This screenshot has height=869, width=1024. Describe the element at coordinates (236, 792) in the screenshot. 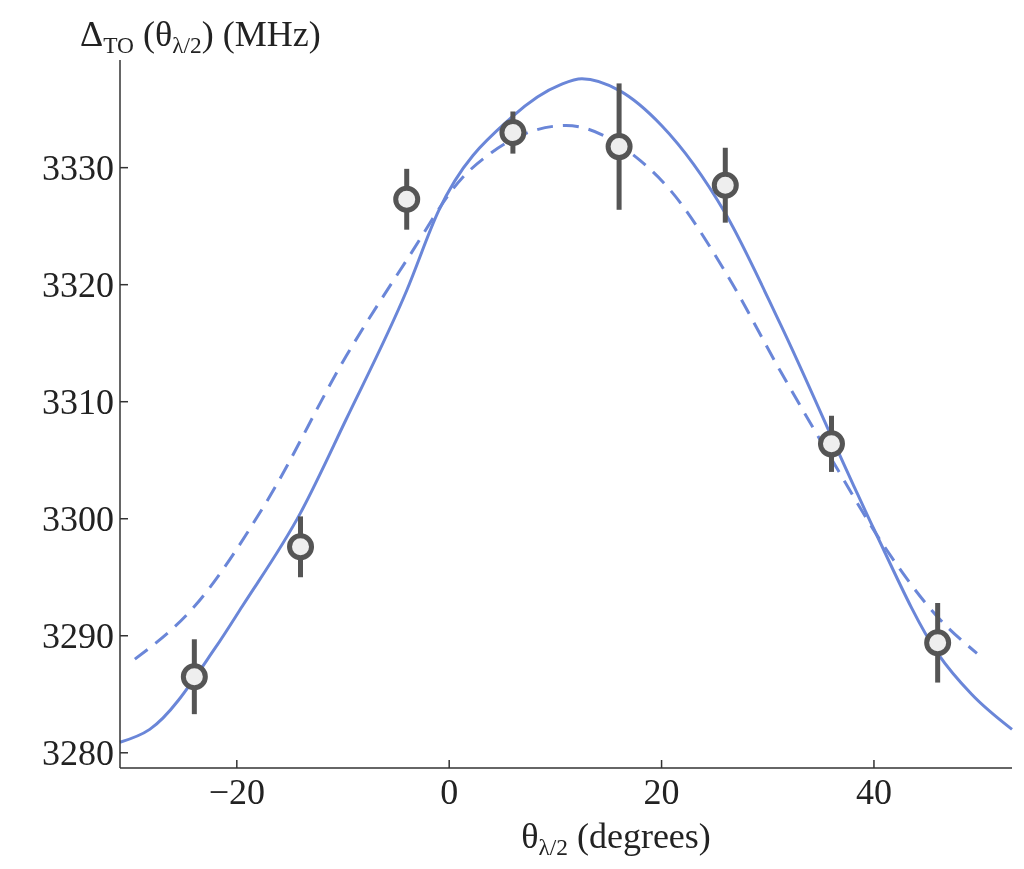

I see `x-tick-label: −20` at that location.